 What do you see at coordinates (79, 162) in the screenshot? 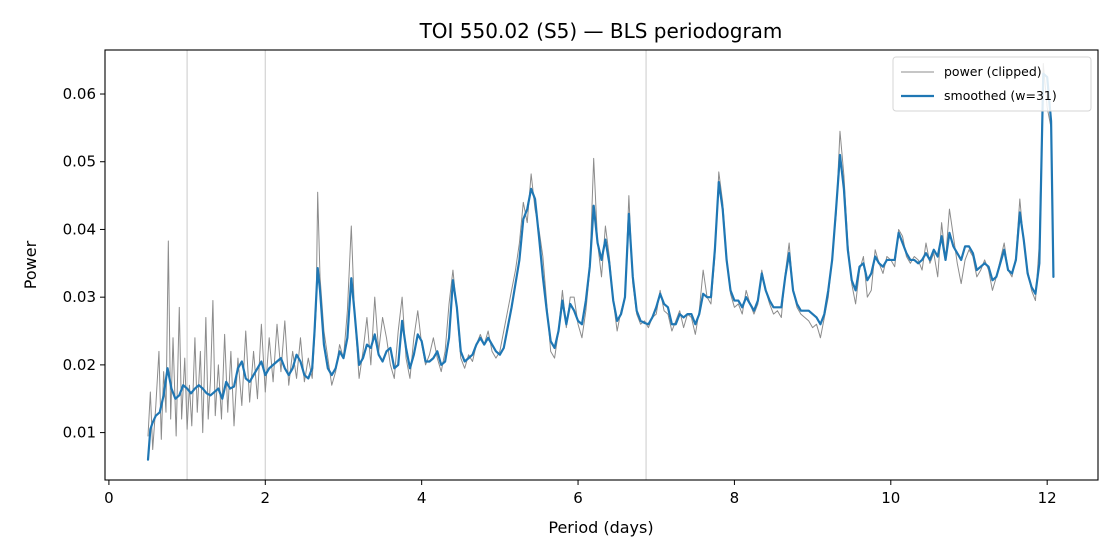
I see `y-tick-label: 0.05` at bounding box center [79, 162].